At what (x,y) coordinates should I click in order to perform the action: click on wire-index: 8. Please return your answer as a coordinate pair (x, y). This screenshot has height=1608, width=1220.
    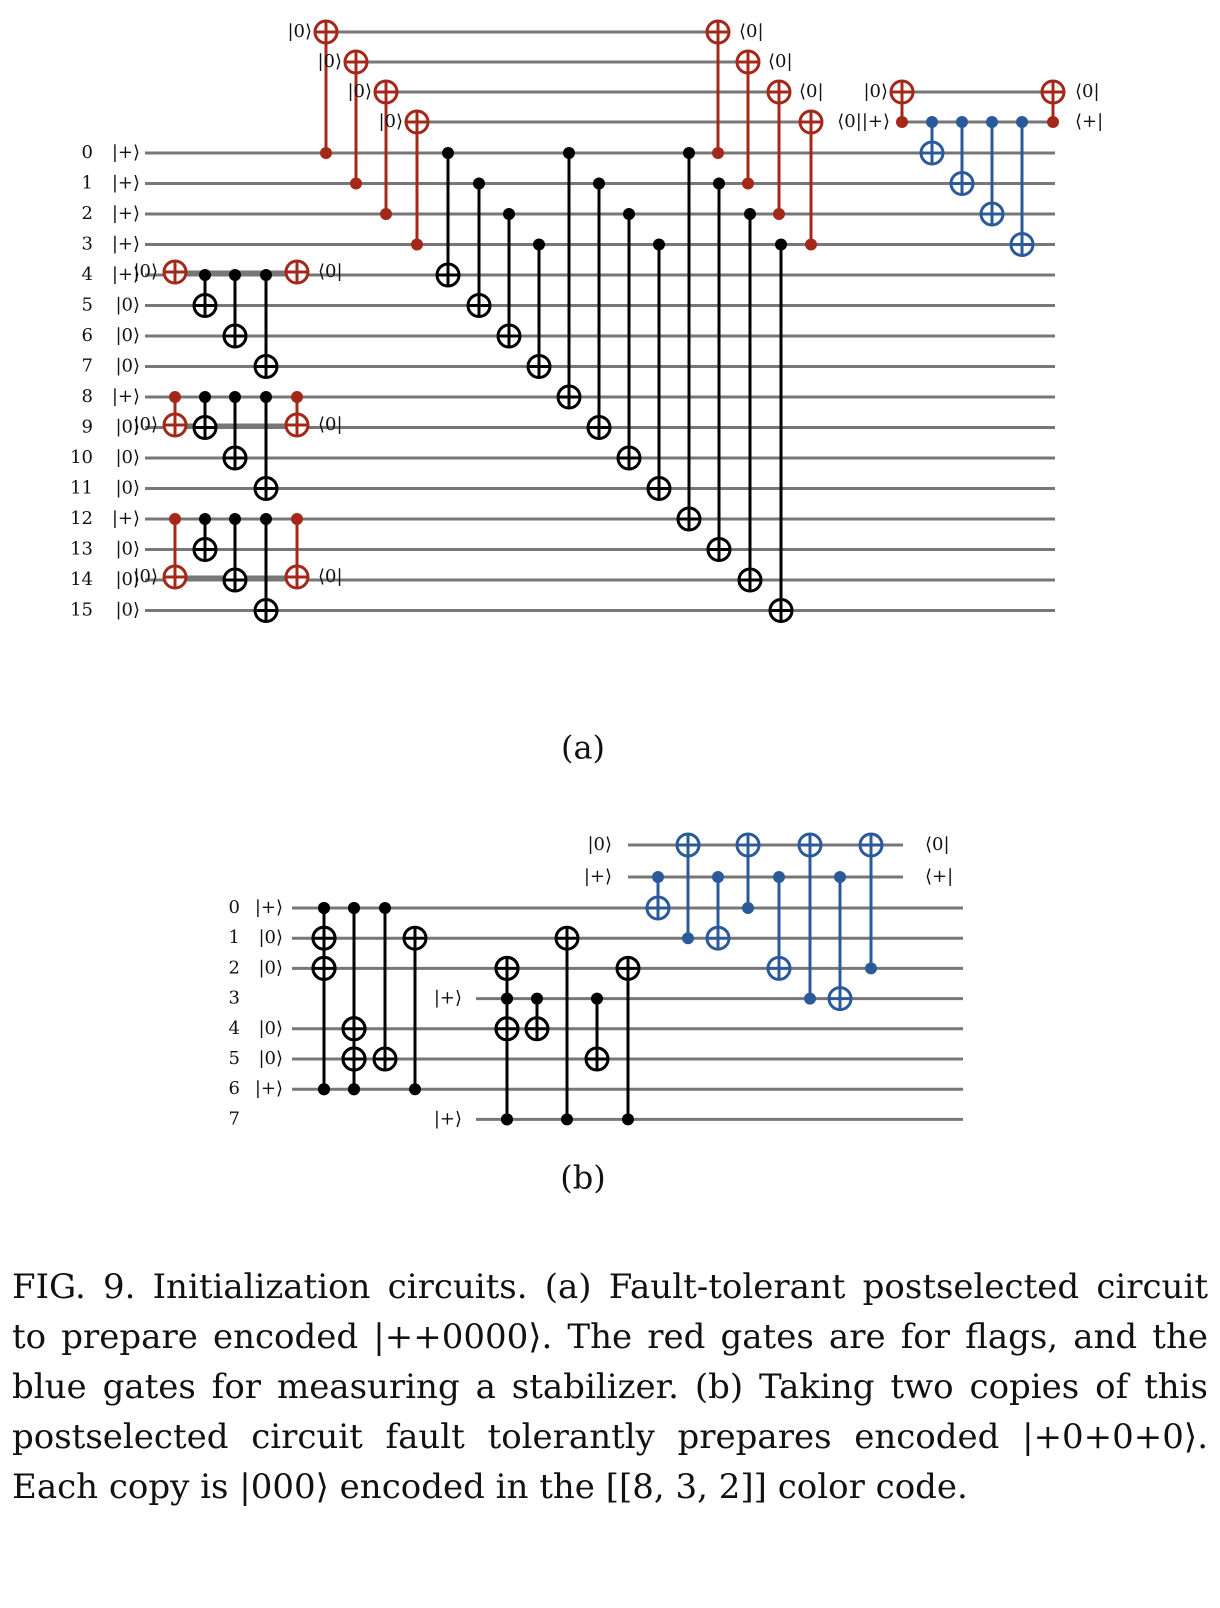
    Looking at the image, I should click on (87, 396).